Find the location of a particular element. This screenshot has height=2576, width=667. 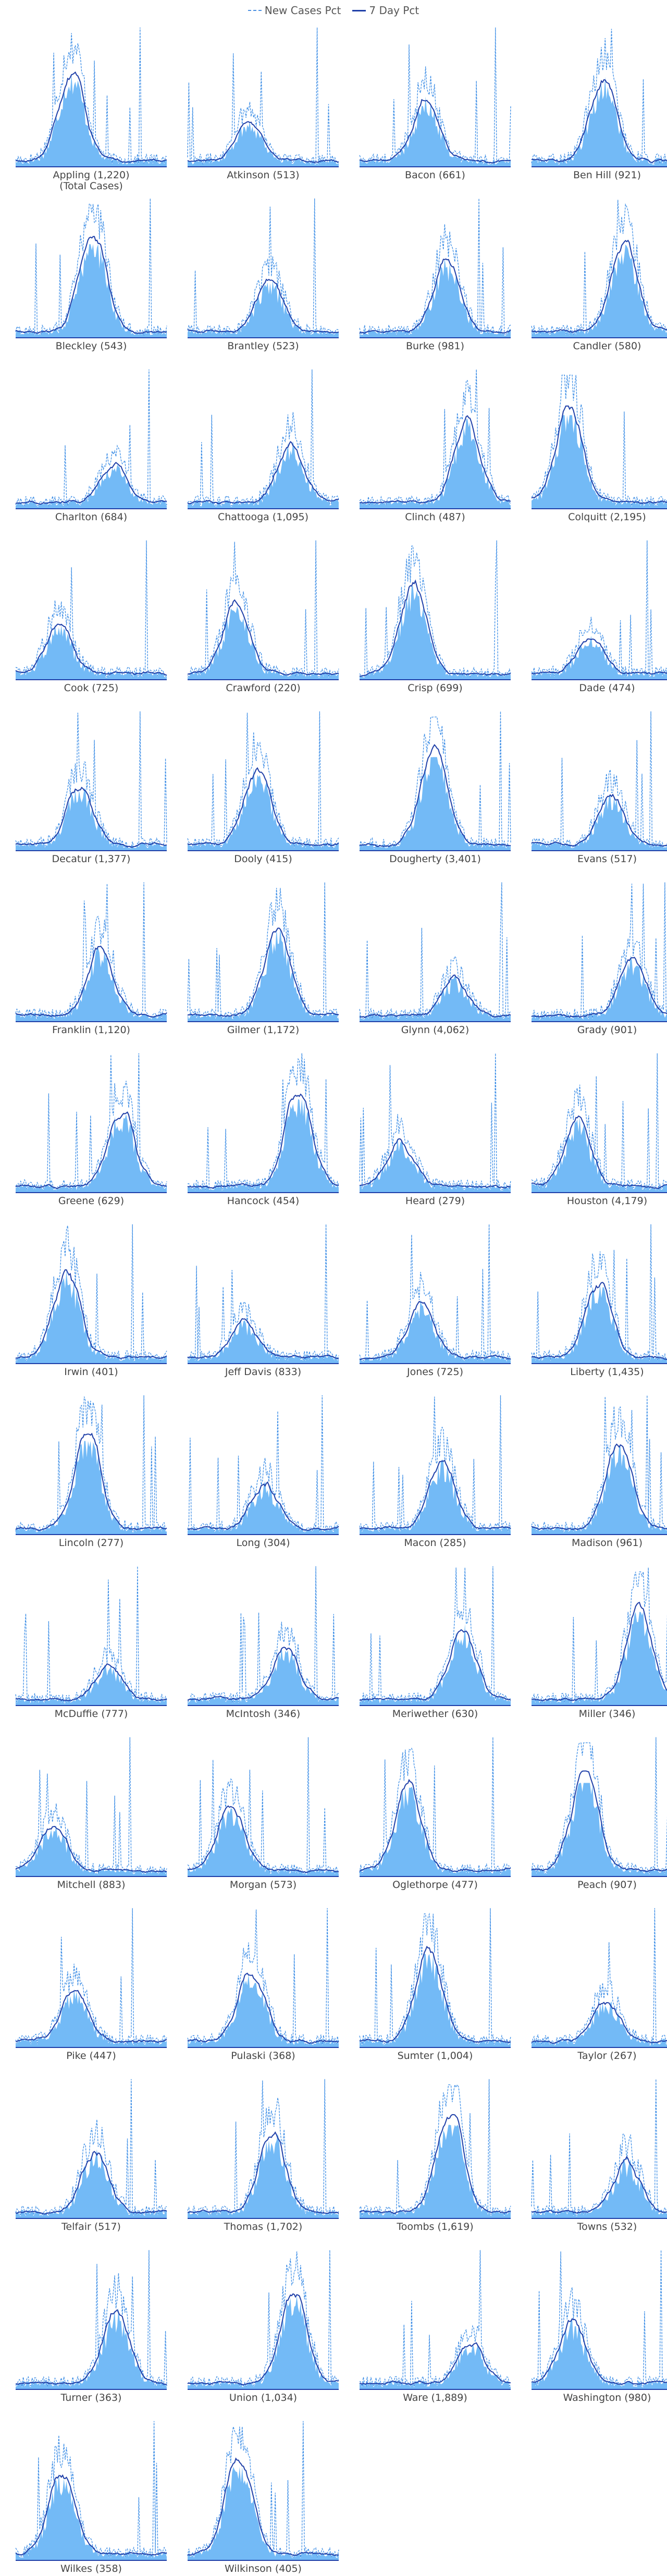

county-panel: Telfair (517) is located at coordinates (91, 2156).